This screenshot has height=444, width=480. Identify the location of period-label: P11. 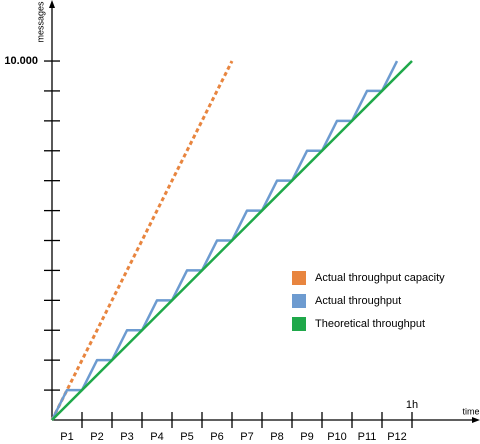
(367, 437).